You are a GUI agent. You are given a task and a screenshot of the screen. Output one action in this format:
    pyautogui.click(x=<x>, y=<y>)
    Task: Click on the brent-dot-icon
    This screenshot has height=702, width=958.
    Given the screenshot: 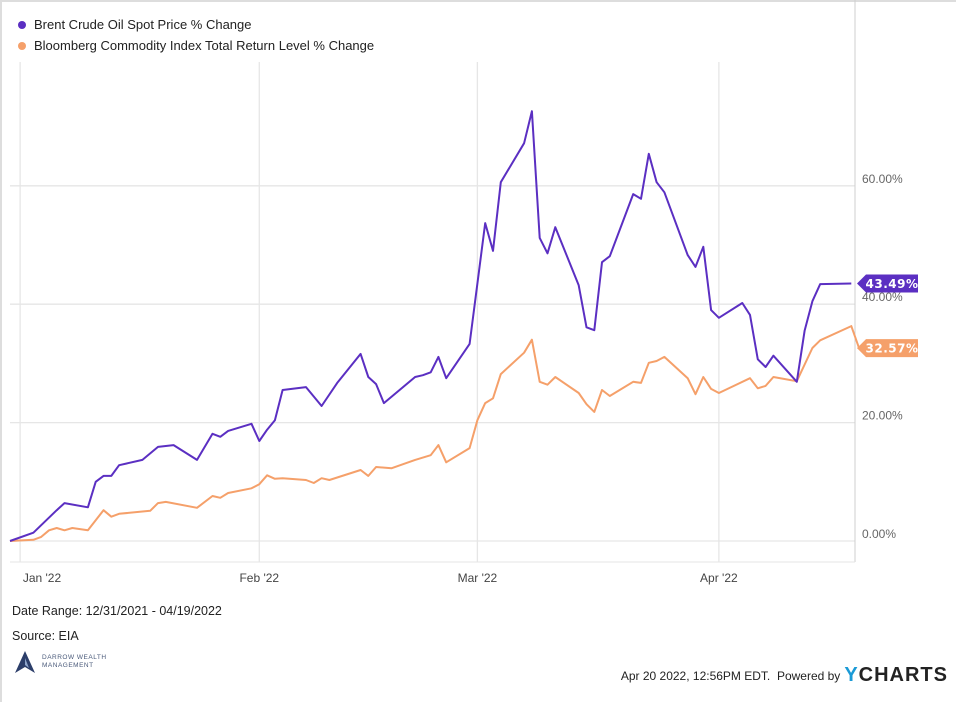 What is the action you would take?
    pyautogui.click(x=22, y=24)
    